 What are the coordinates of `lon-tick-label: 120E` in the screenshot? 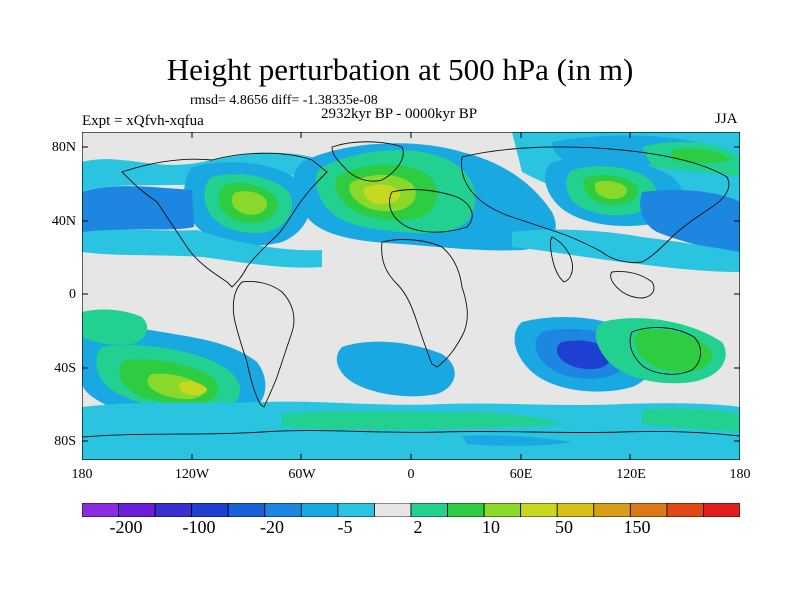 It's located at (631, 474).